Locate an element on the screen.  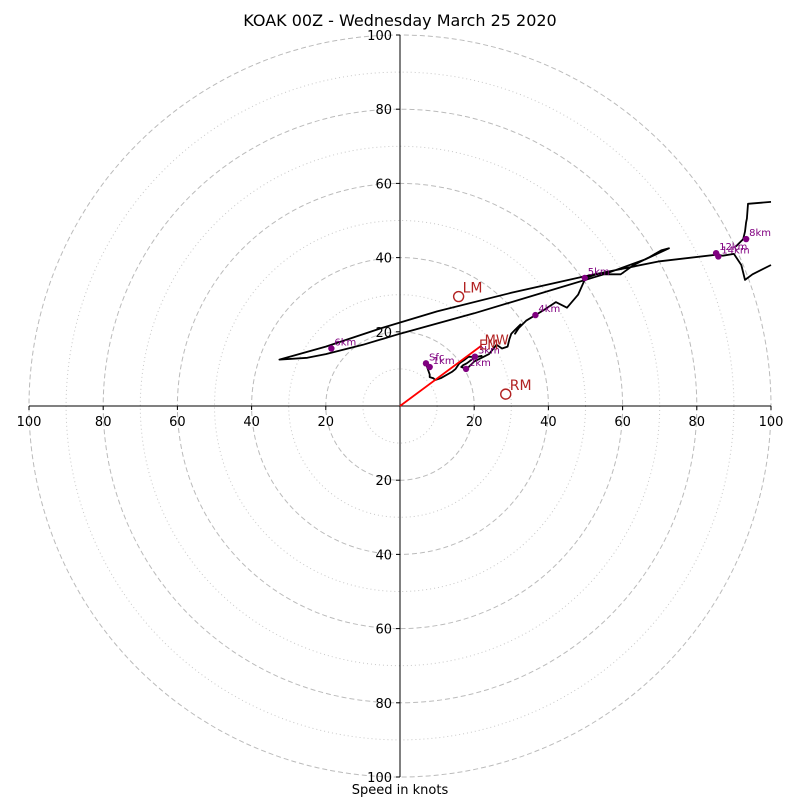
height-marker-label: 5km is located at coordinates (599, 272).